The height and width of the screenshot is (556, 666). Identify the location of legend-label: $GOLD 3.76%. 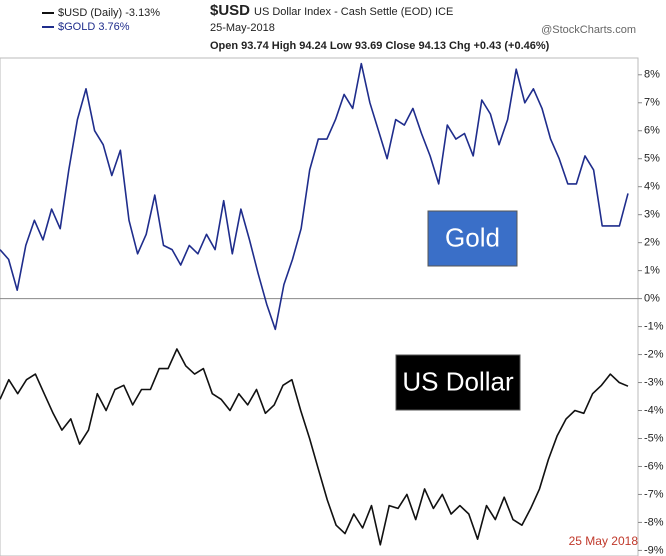
(94, 27).